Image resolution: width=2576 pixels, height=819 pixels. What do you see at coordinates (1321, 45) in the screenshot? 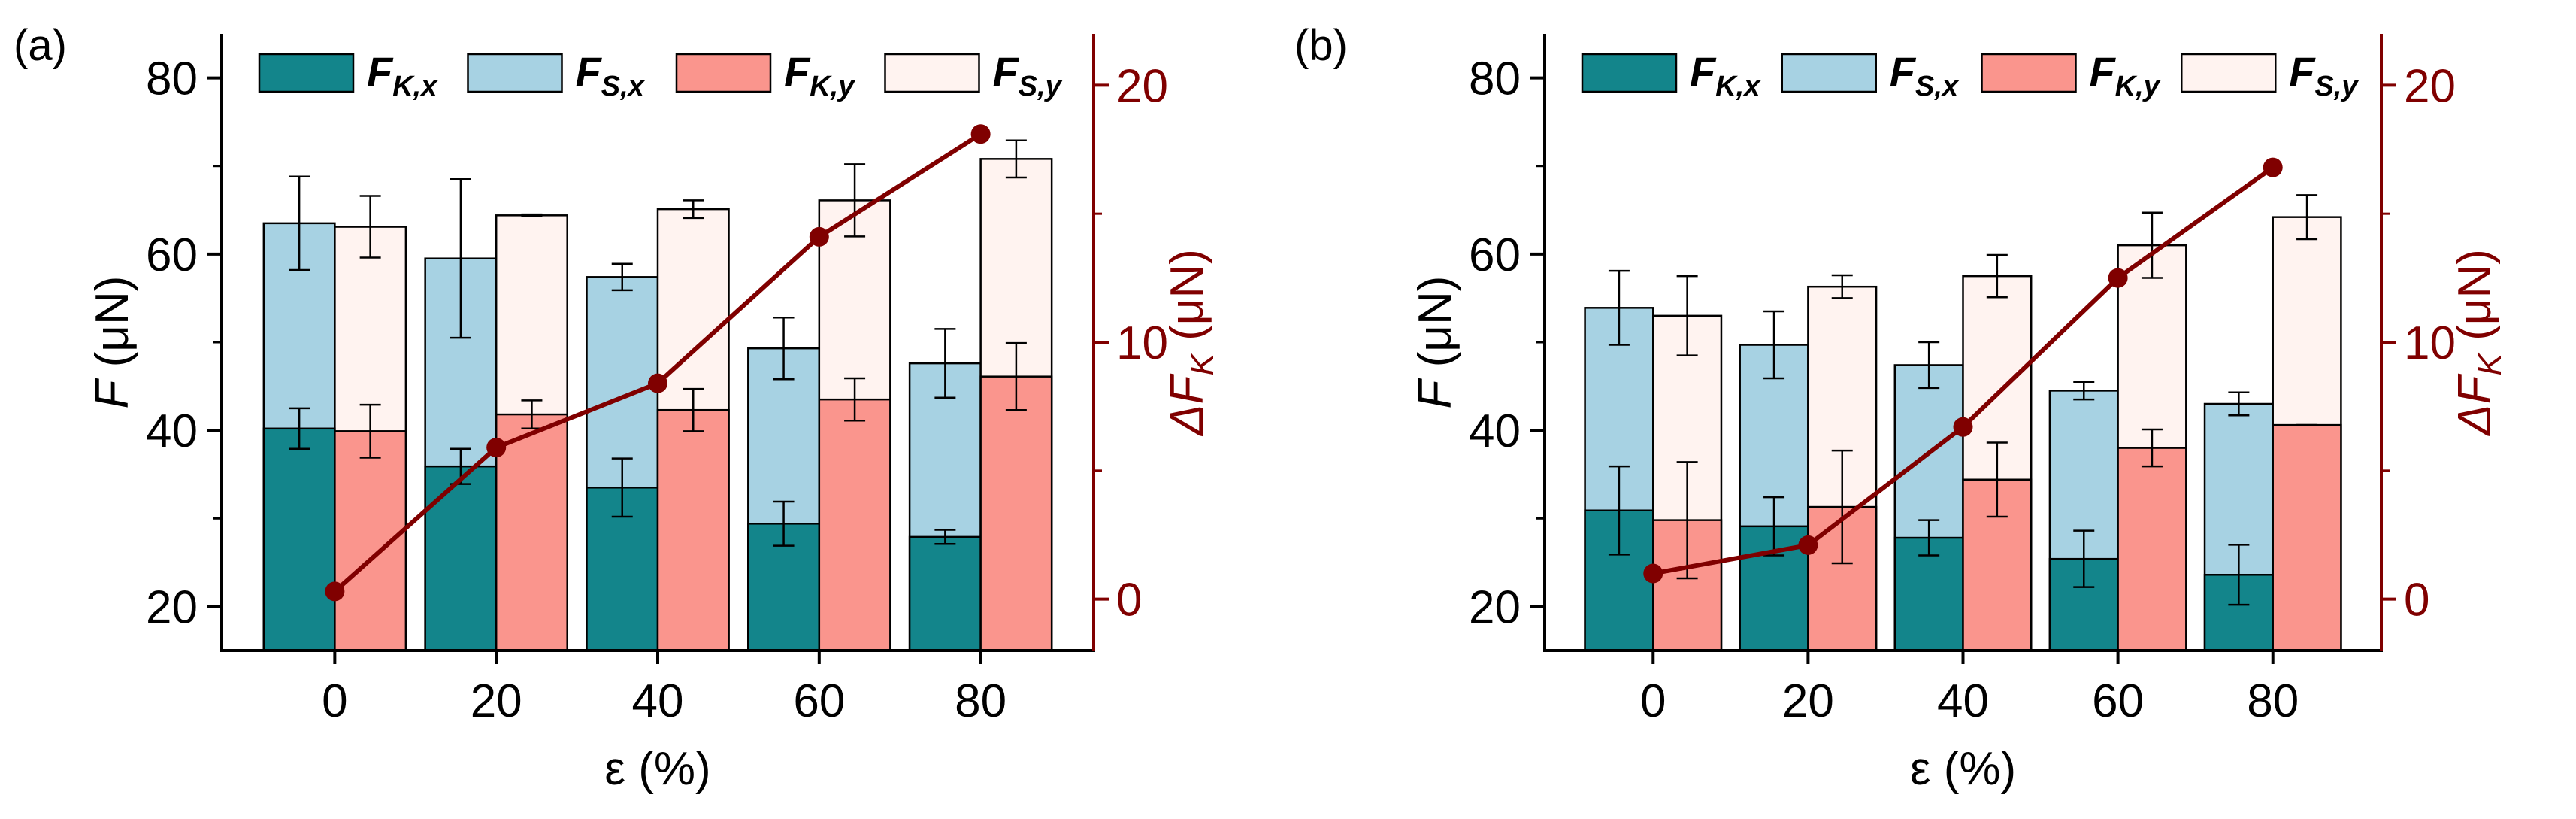
I see `panel-label: (b)` at bounding box center [1321, 45].